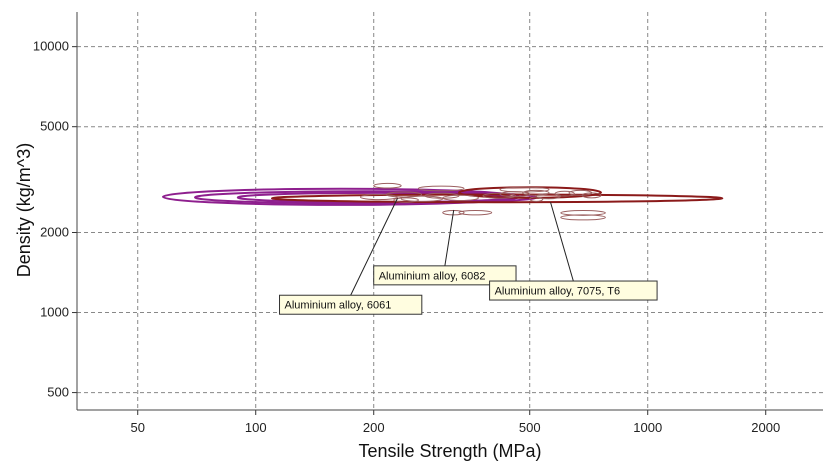 The height and width of the screenshot is (467, 825). What do you see at coordinates (530, 427) in the screenshot?
I see `x-tick-label: 500` at bounding box center [530, 427].